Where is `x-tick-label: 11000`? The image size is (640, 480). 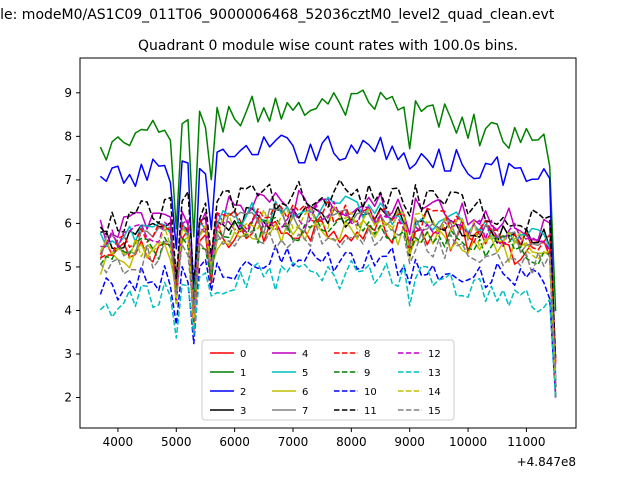 x-tick-label: 11000 is located at coordinates (526, 442).